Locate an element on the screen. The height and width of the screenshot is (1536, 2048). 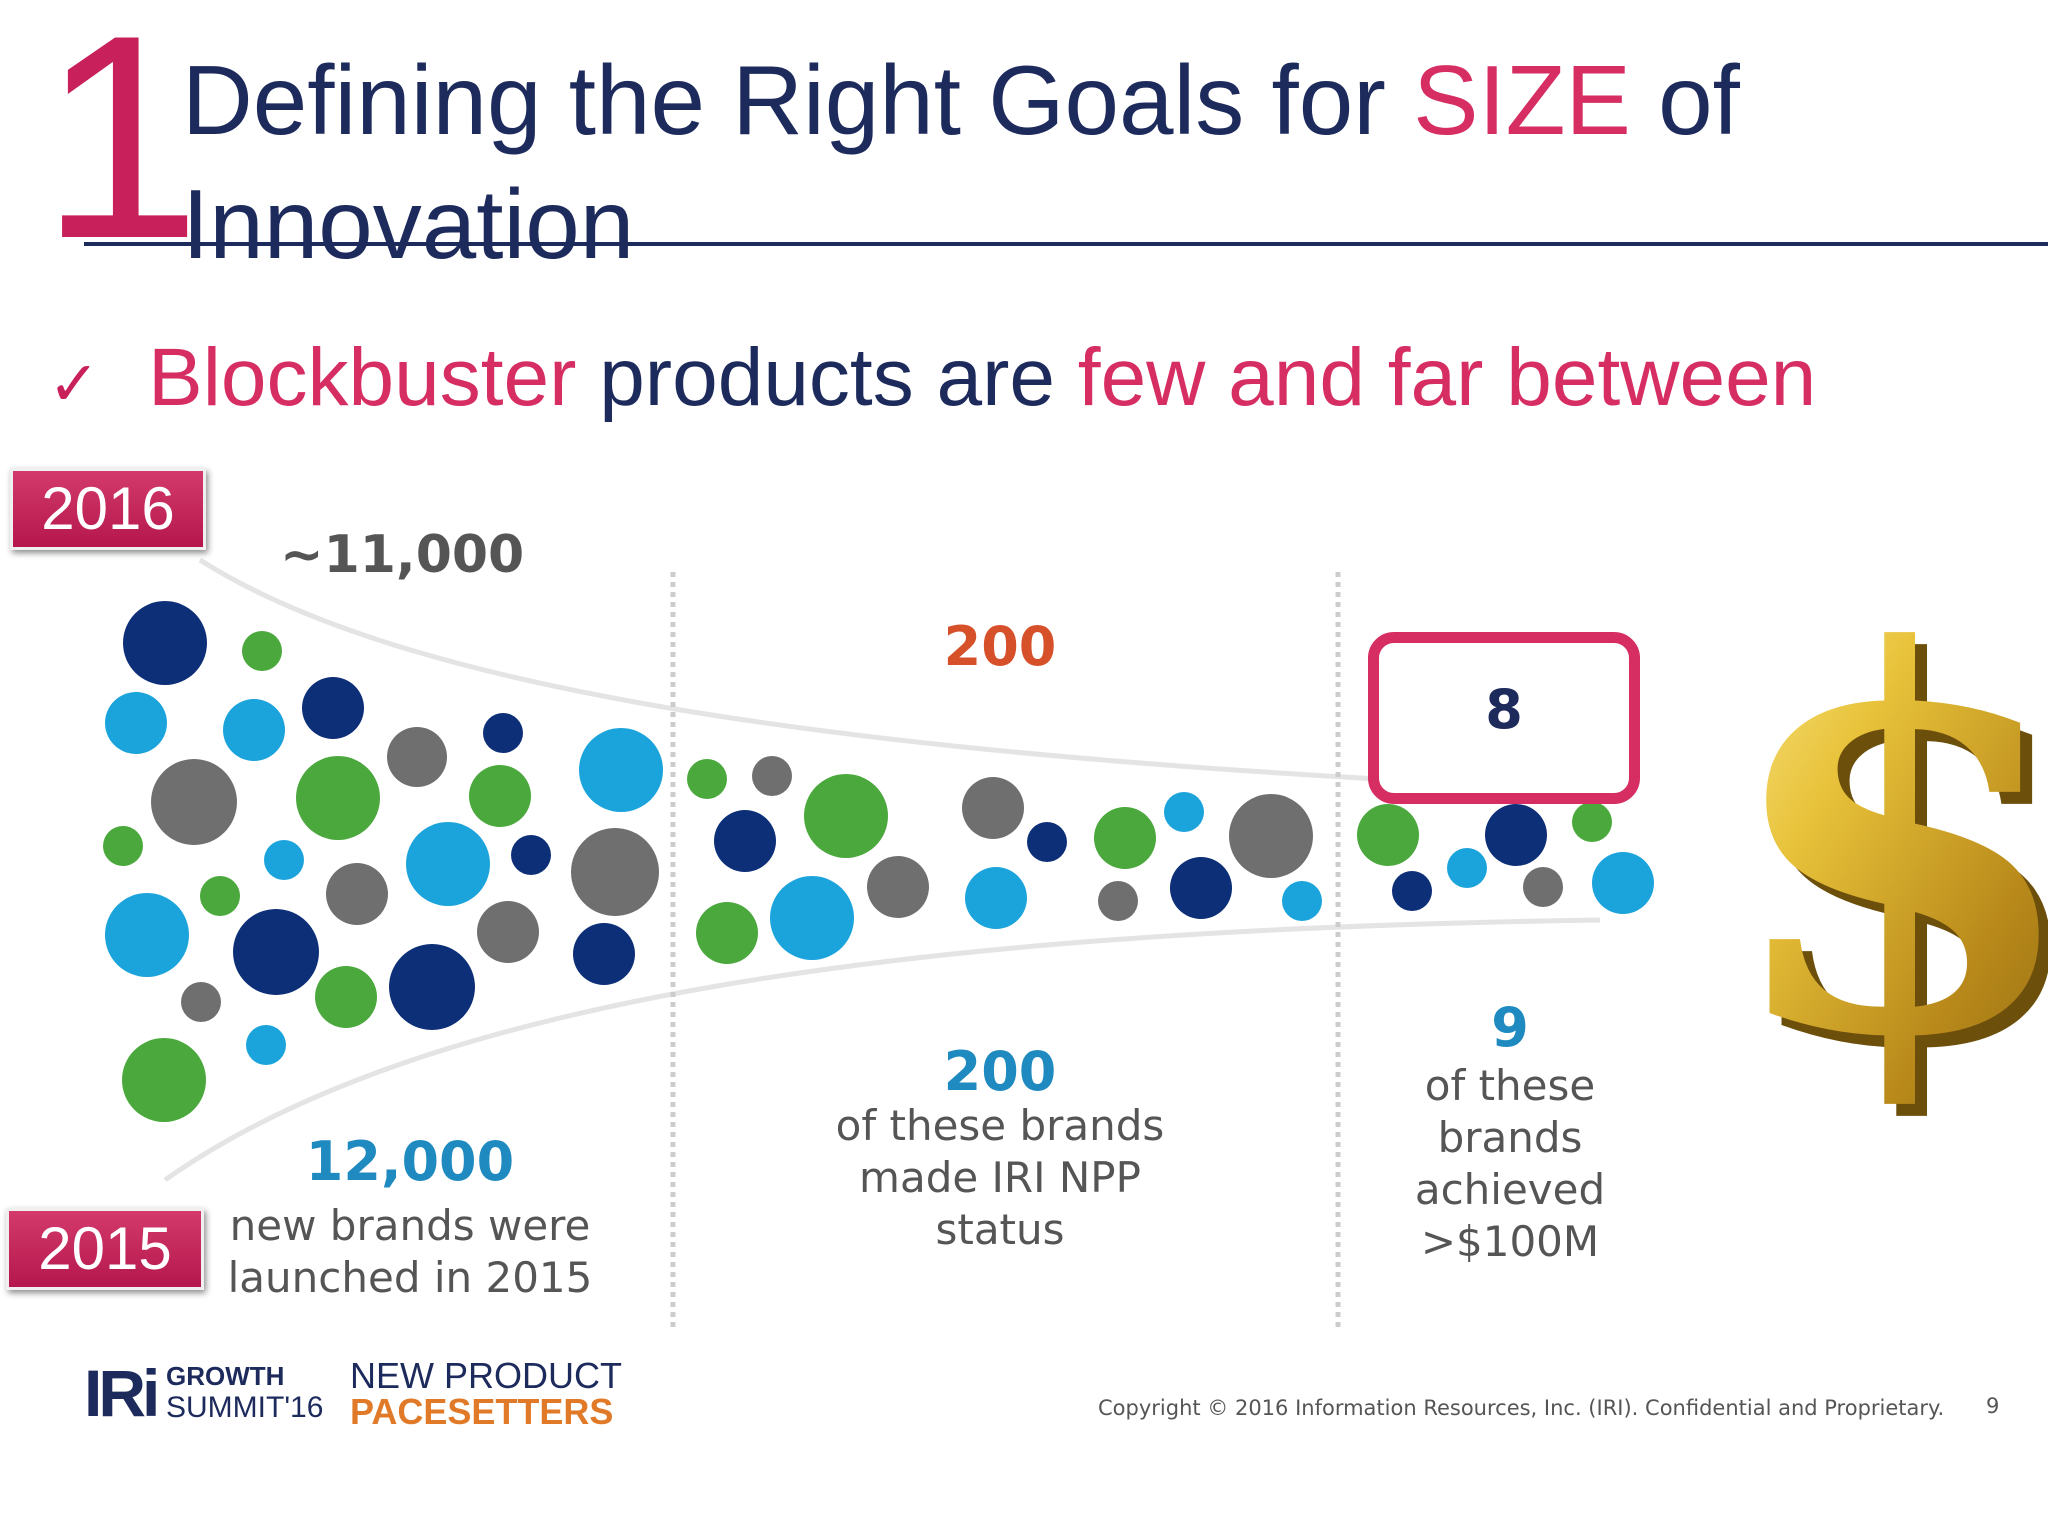
title-text-1: Defining the Right Goals for is located at coordinates (798, 100).